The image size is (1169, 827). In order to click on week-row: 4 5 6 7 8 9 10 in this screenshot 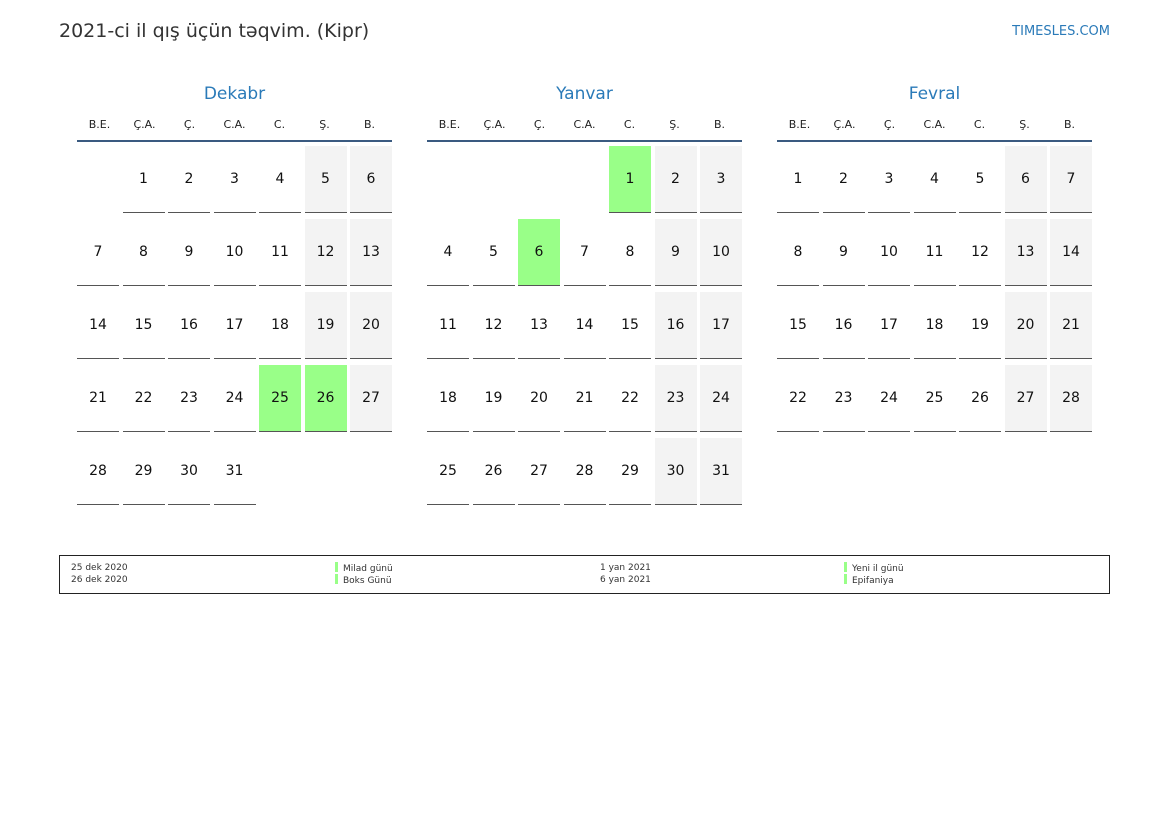, I will do `click(584, 255)`.